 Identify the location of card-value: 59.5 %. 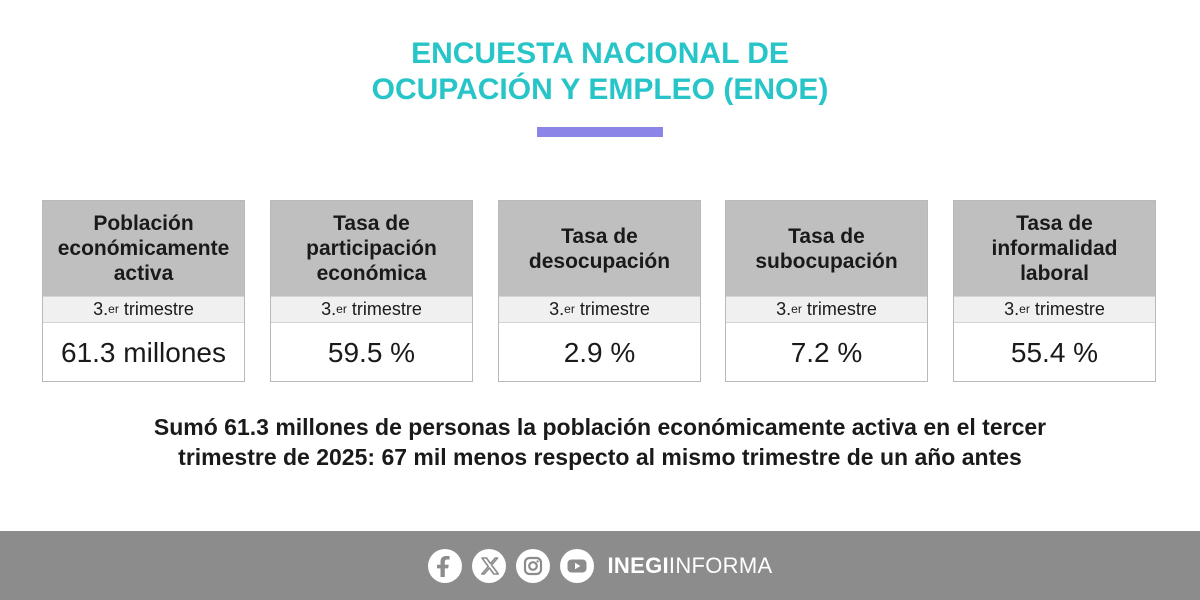
(371, 352).